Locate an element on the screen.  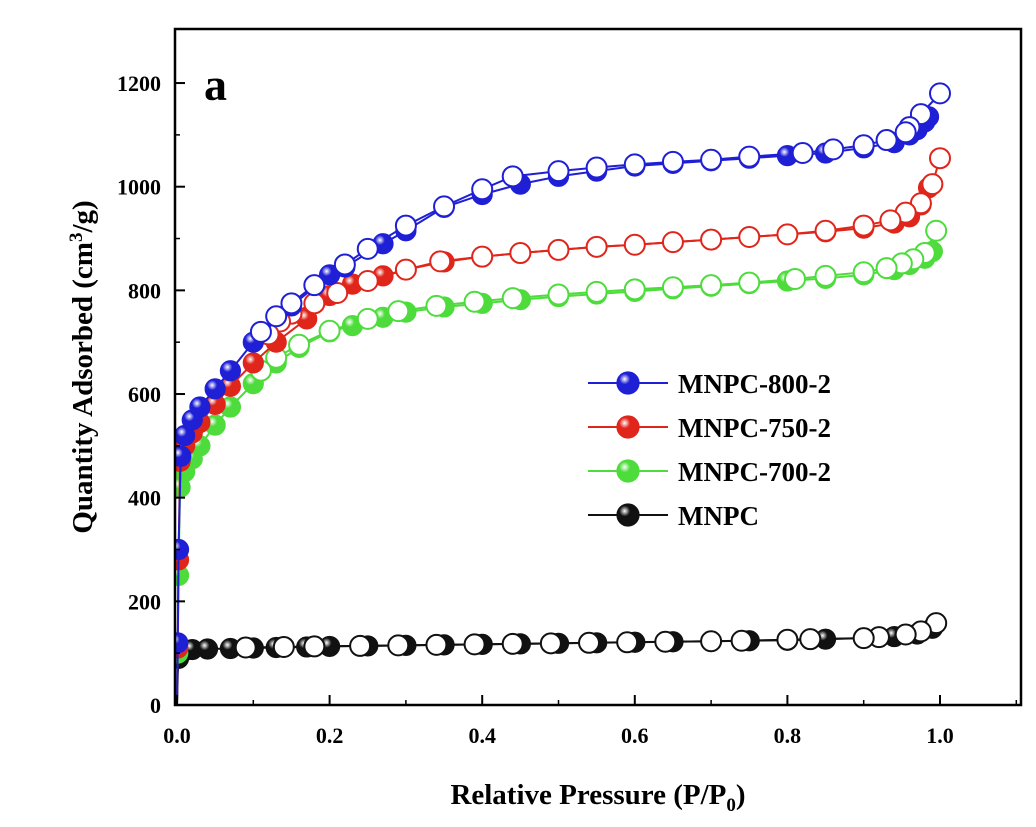
x-tick-label: 0.8 is located at coordinates (788, 735).